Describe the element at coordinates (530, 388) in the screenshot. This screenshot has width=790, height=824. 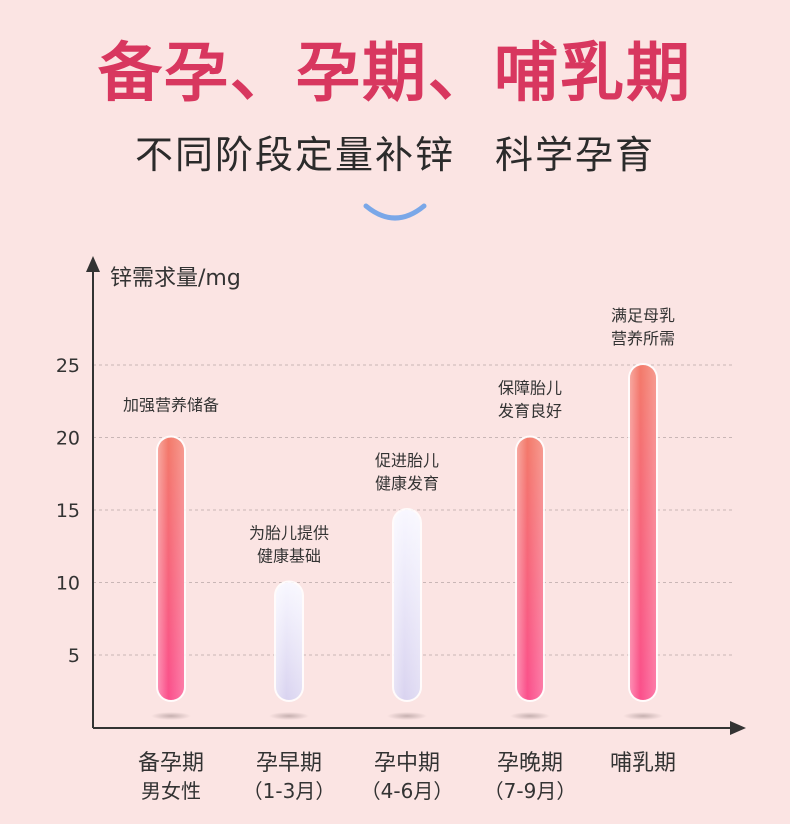
I see `bar-annotation: 保障胎儿` at that location.